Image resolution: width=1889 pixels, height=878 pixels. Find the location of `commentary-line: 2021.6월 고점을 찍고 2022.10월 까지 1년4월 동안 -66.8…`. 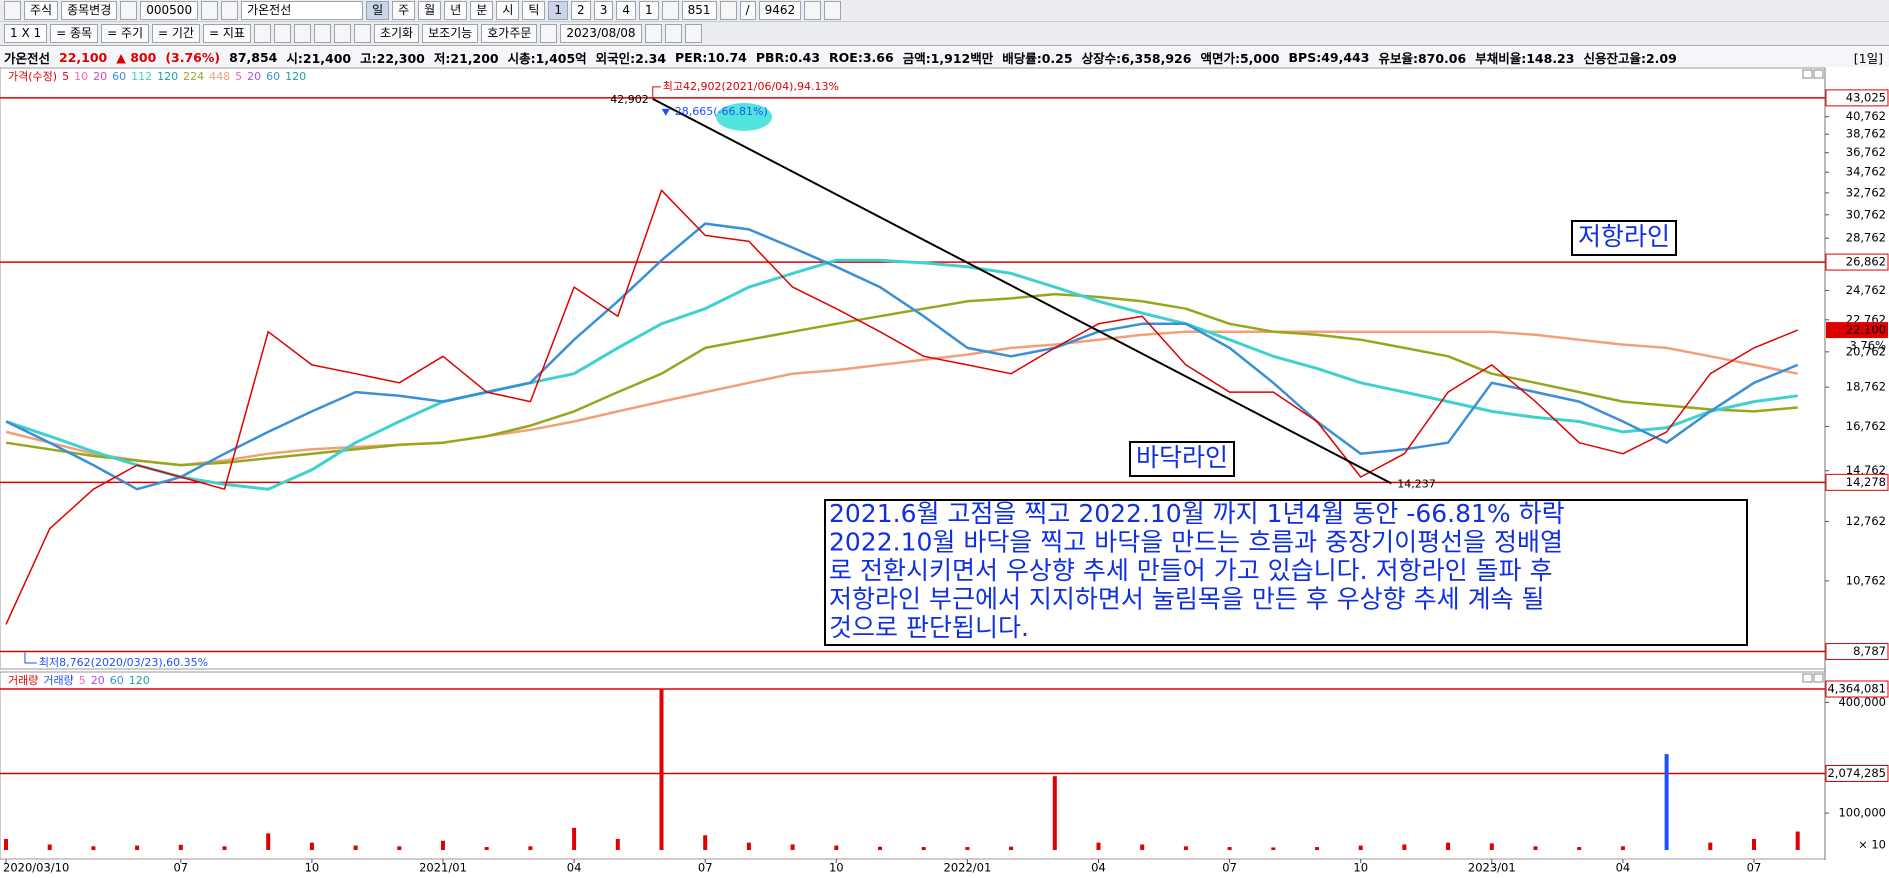

commentary-line: 2021.6월 고점을 찍고 2022.10월 까지 1년4월 동안 -66.8… is located at coordinates (1197, 513).